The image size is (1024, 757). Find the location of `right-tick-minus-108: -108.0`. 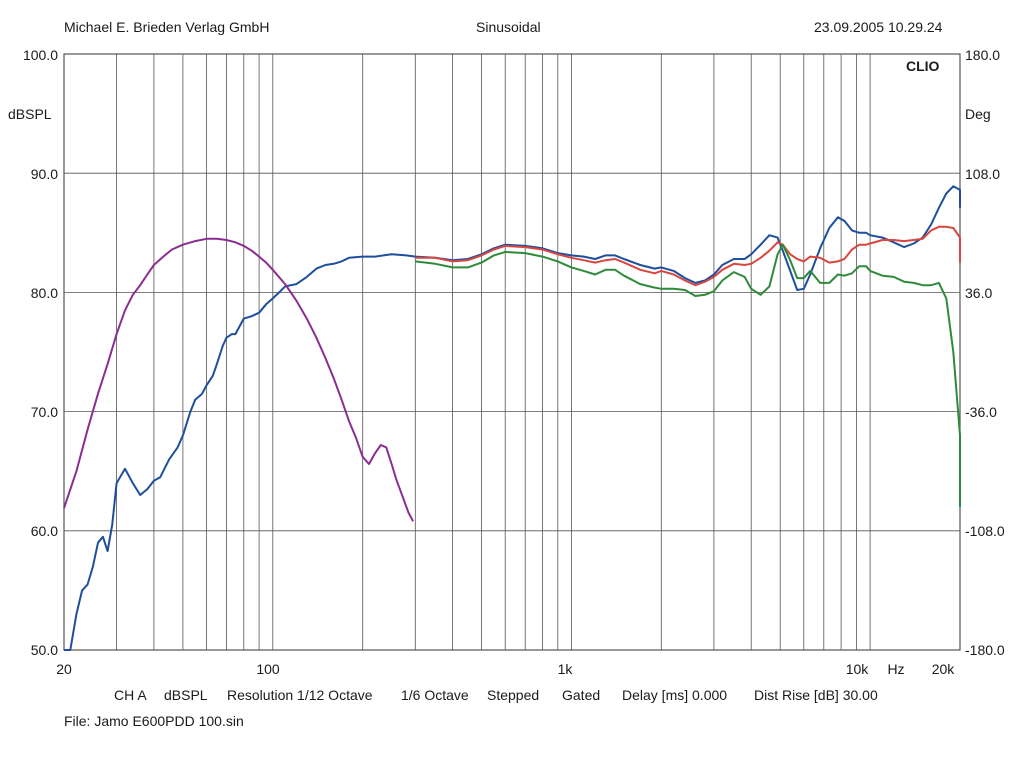

right-tick-minus-108: -108.0 is located at coordinates (985, 531).